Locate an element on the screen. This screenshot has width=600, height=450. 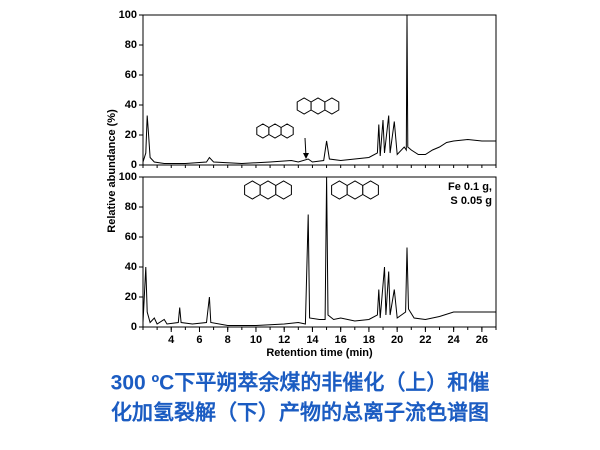
x-tick-label: 10 is located at coordinates (256, 340).